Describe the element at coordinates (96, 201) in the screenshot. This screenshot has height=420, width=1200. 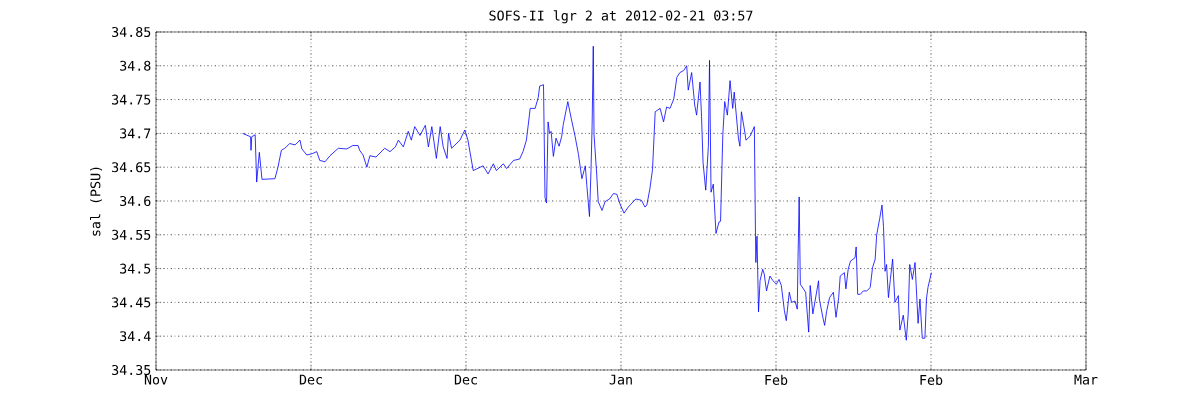
I see `y-axis-title: sal (PSU)` at that location.